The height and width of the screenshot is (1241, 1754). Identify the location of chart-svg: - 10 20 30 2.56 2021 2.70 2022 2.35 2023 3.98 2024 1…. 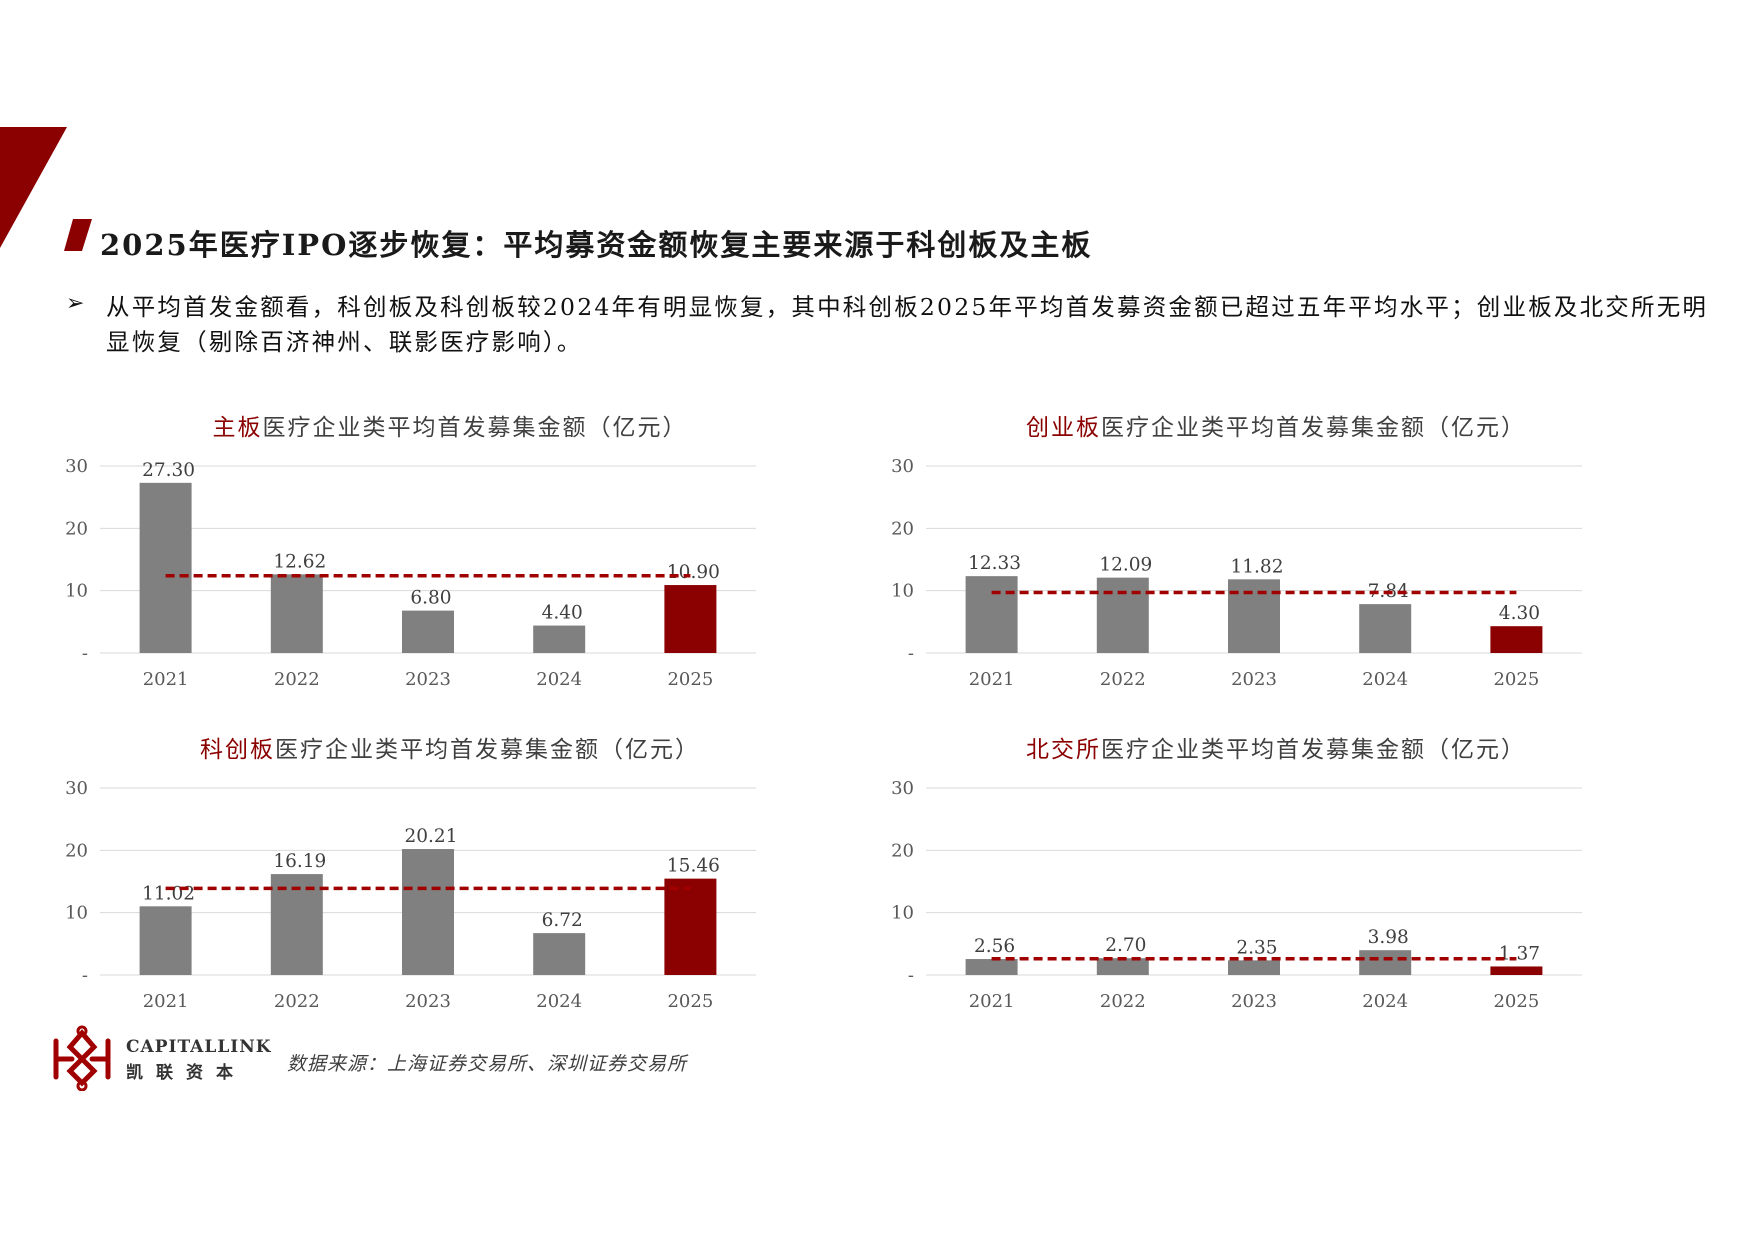
(1236, 895).